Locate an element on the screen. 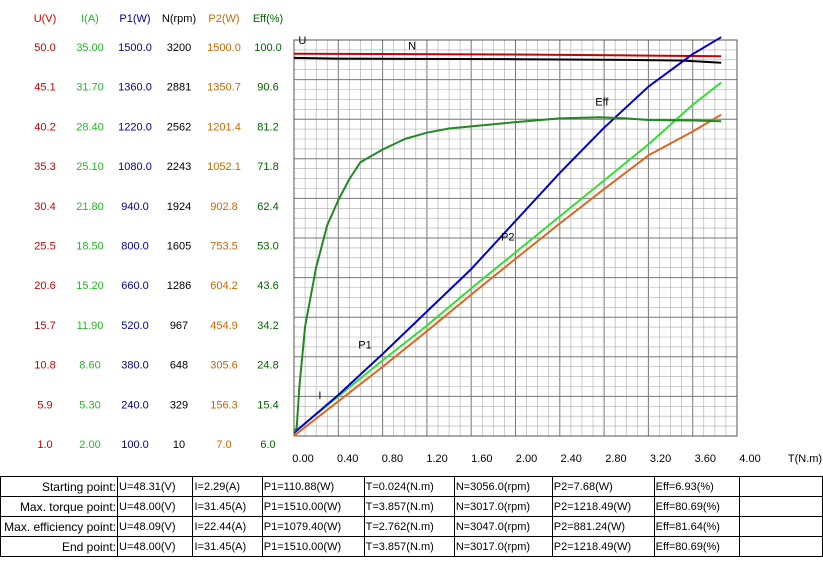 The image size is (823, 562). series-line-n is located at coordinates (507, 60).